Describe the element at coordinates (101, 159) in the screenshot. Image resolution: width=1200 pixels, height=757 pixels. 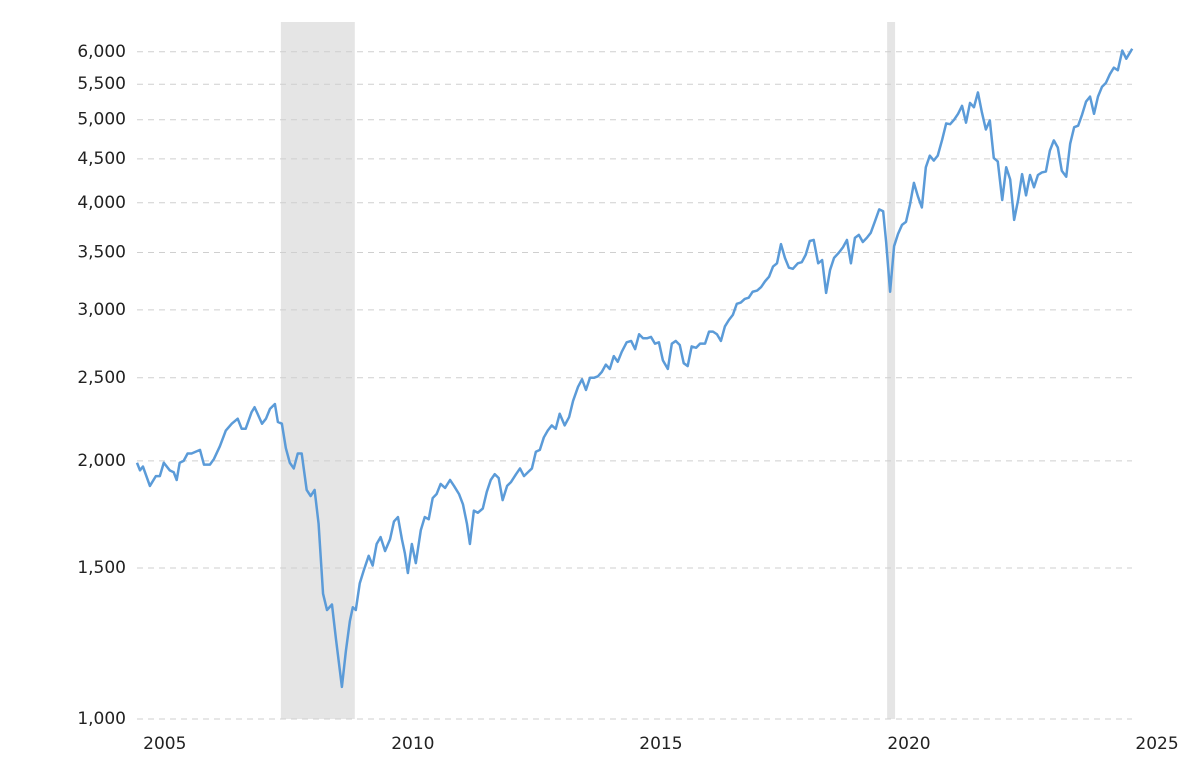
I see `y-tick-label: 4,500` at that location.